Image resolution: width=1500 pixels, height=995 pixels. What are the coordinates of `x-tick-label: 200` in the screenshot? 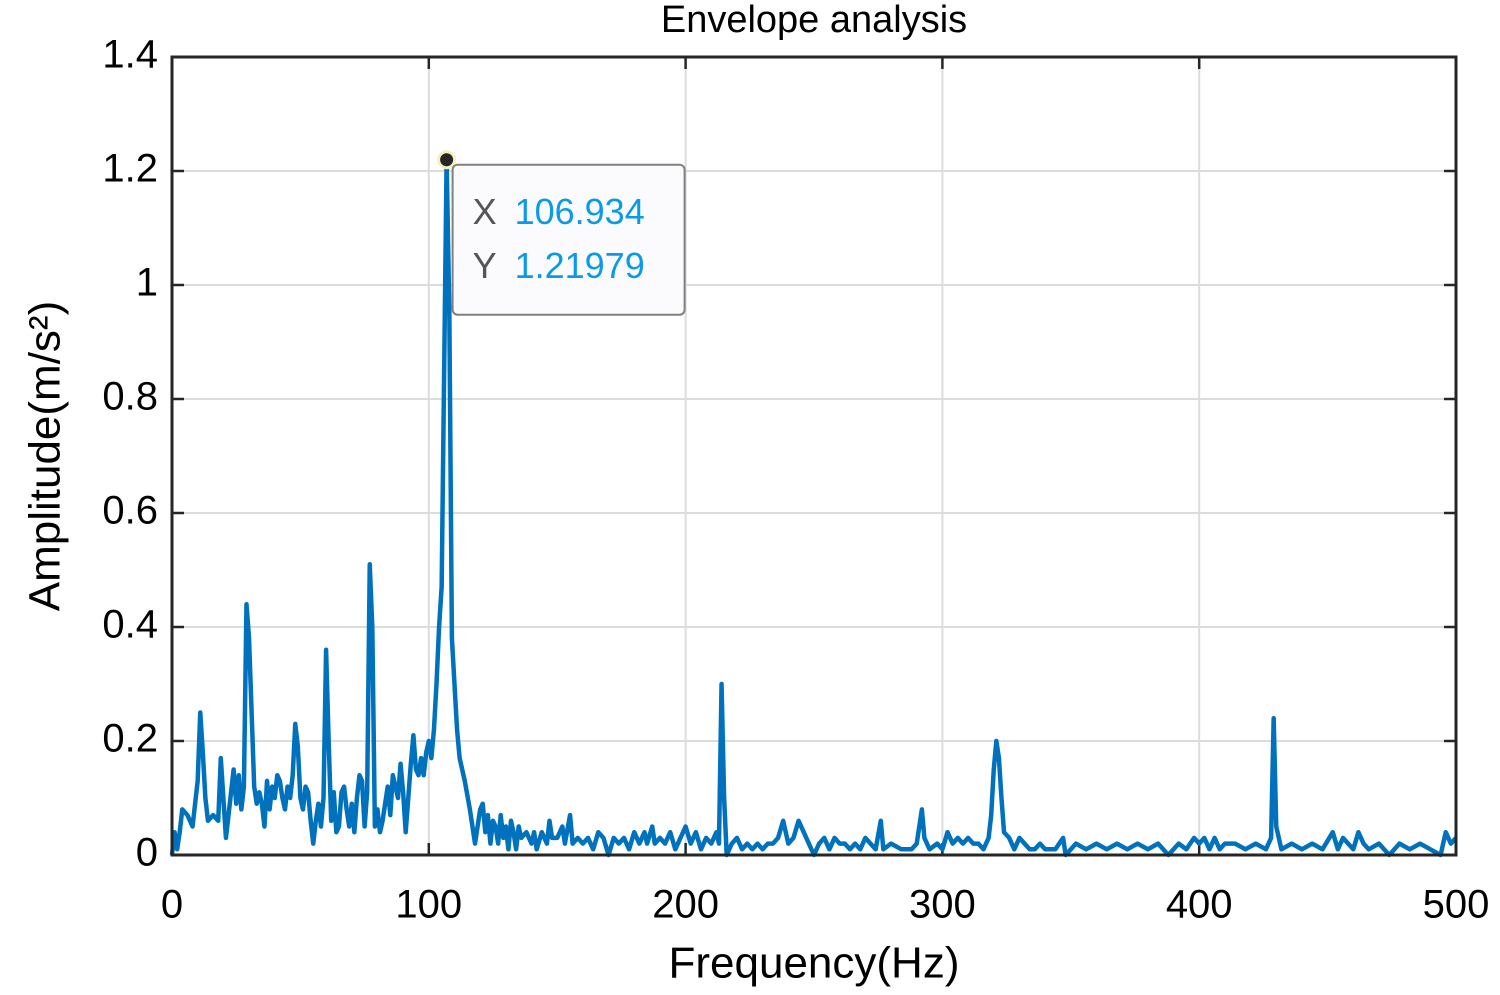 It's located at (685, 905).